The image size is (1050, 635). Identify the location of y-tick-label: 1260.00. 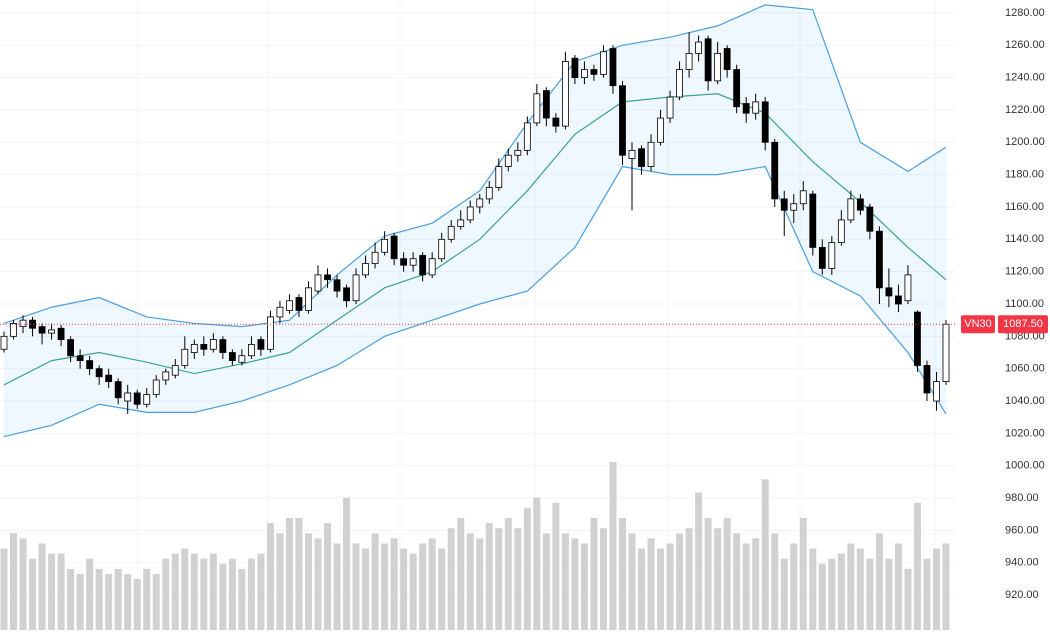
(1025, 45).